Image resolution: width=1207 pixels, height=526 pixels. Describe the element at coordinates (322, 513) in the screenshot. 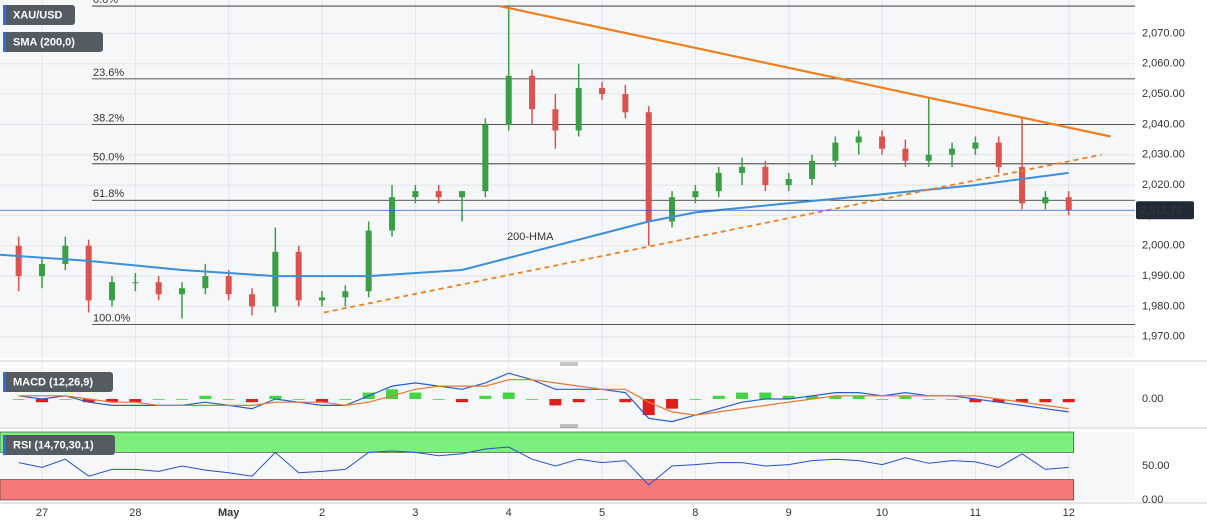

I see `x-tick-label: 2` at that location.